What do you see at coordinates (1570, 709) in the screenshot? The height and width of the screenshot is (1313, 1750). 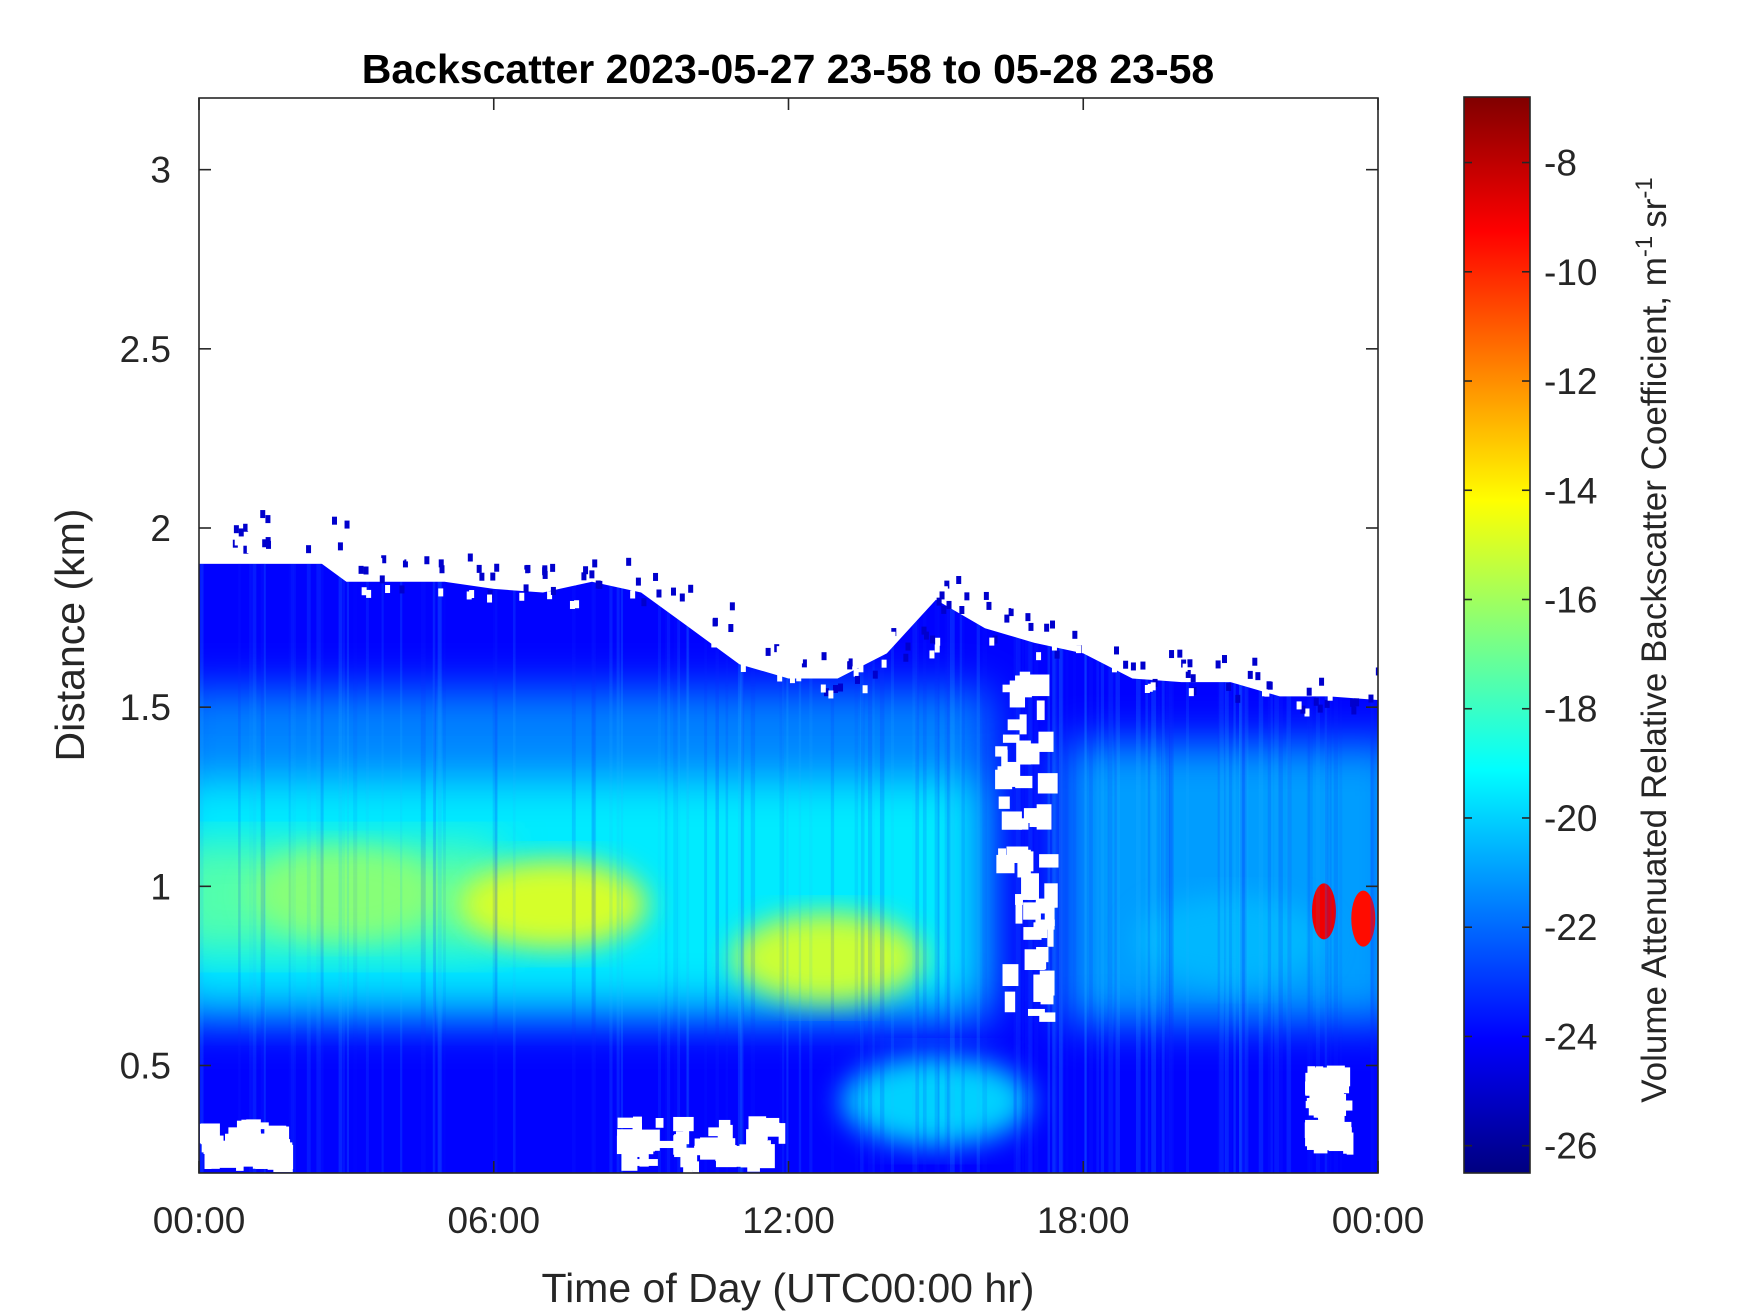 I see `colorbar-tick-label: -18` at bounding box center [1570, 709].